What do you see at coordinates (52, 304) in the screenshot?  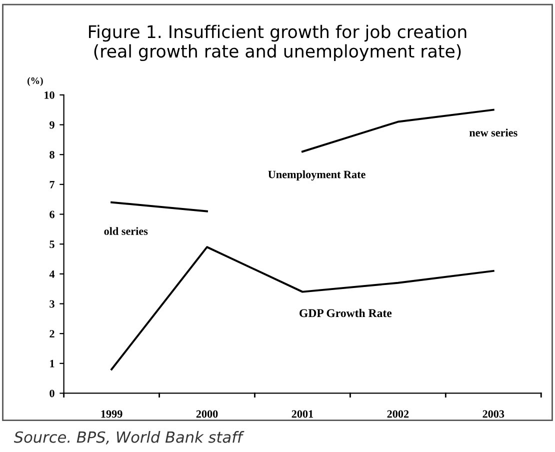 I see `y-tick-label: 3` at bounding box center [52, 304].